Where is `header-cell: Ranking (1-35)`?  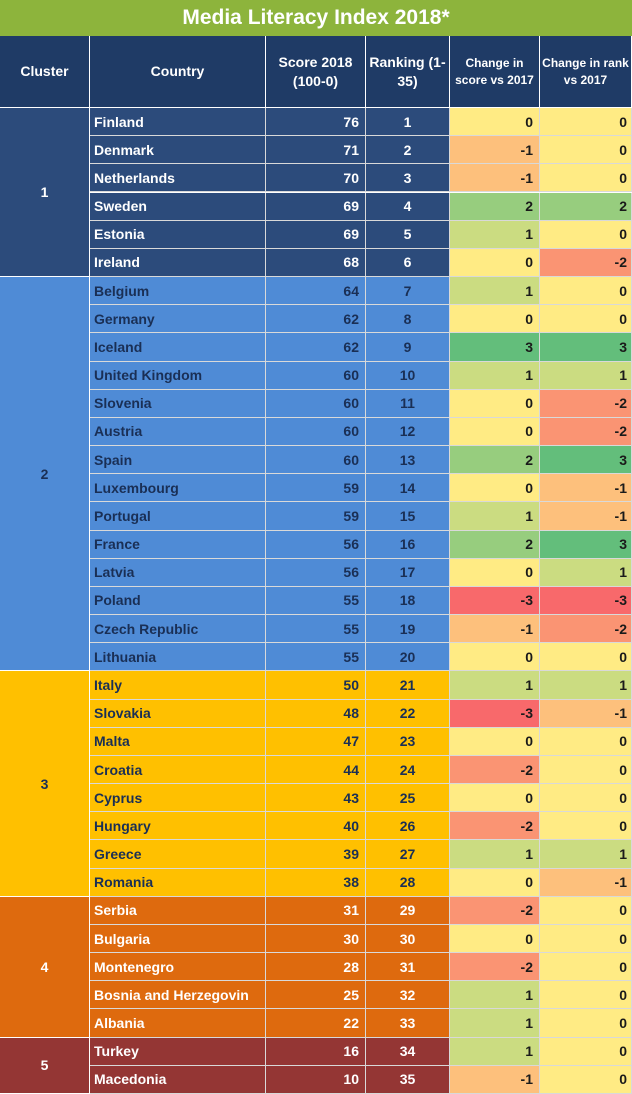
header-cell: Ranking (1-35) is located at coordinates (408, 72).